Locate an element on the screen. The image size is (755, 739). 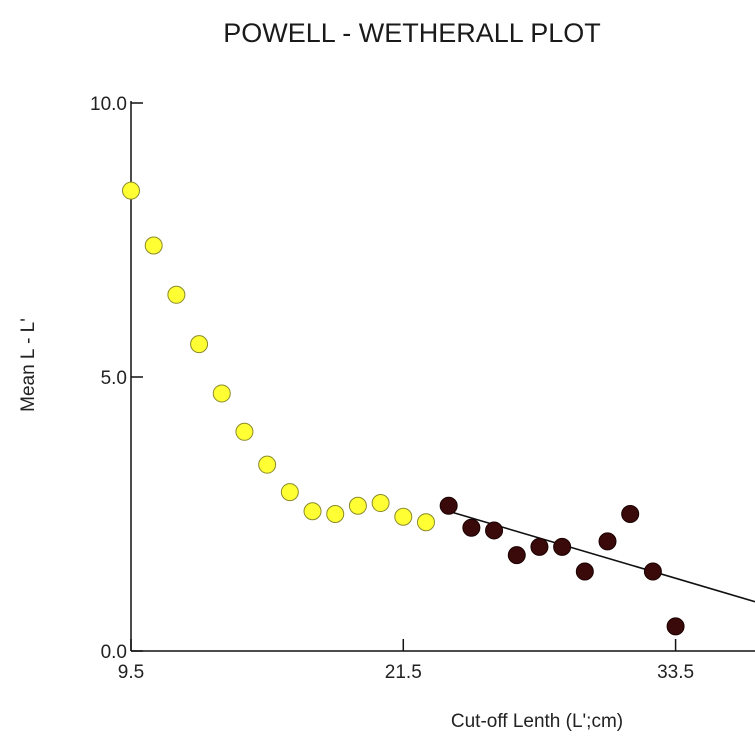
x-tick-label: 33.5 is located at coordinates (675, 672).